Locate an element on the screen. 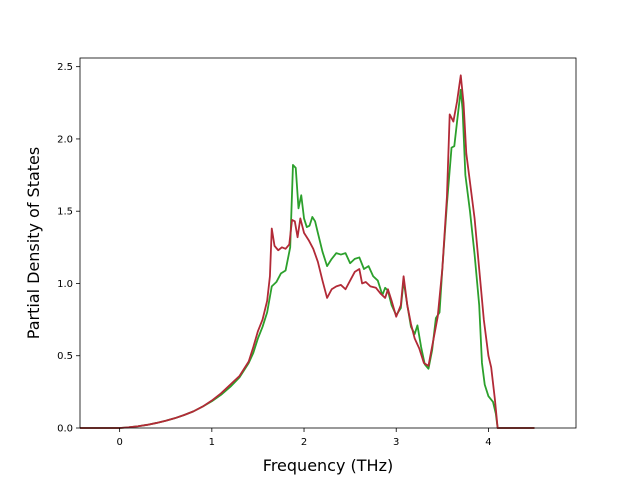 The image size is (640, 480). y-tick-label: 0.5 is located at coordinates (65, 356).